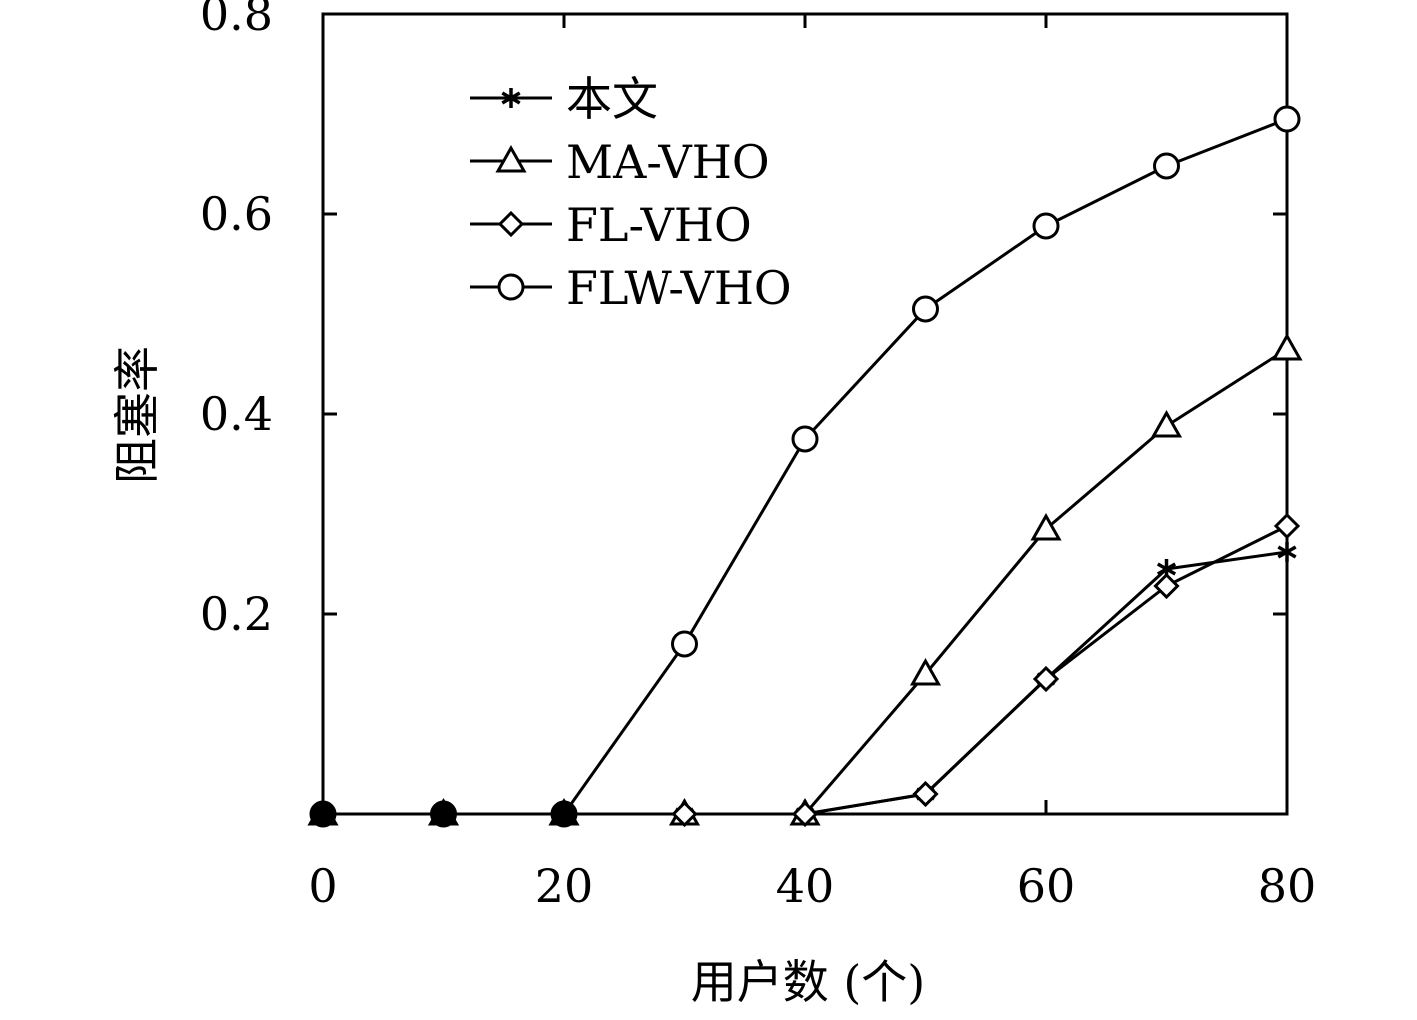 This screenshot has width=1417, height=1020. I want to click on legend-item-asterisk: 本文, so click(564, 99).